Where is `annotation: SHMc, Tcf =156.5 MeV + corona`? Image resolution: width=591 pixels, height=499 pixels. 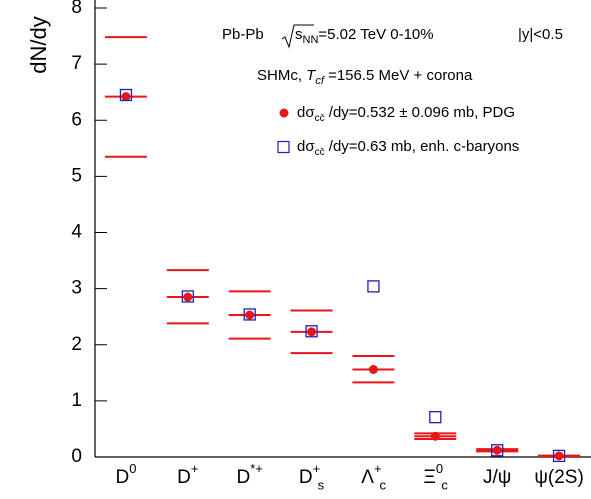 annotation: SHMc, Tcf =156.5 MeV + corona is located at coordinates (365, 77).